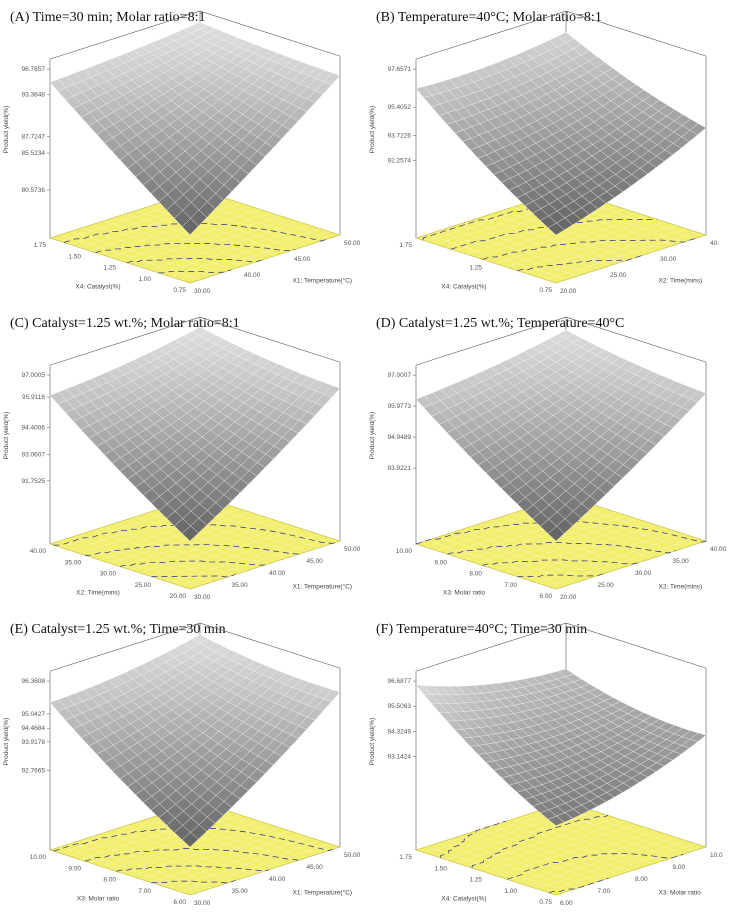 The width and height of the screenshot is (732, 918). I want to click on z-tick-label: 93.0607, so click(34, 454).